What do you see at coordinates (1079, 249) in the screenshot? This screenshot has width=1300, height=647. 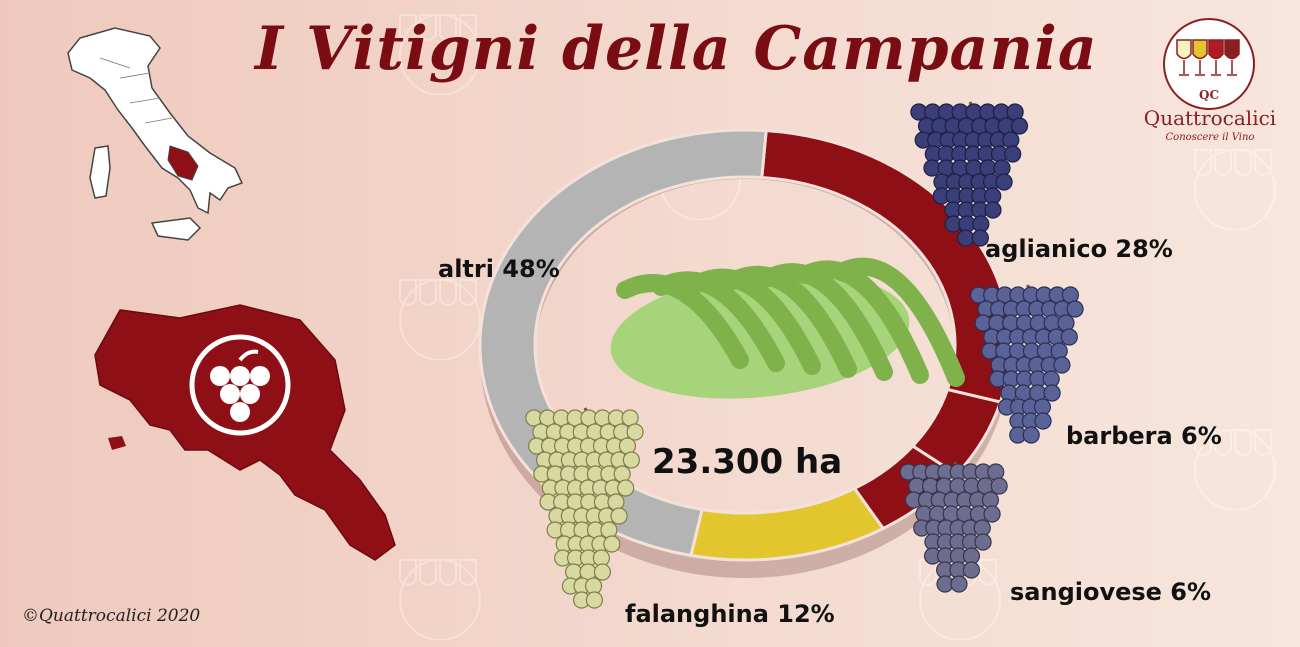 I see `slice-label-aglianico: aglianico 28%` at bounding box center [1079, 249].